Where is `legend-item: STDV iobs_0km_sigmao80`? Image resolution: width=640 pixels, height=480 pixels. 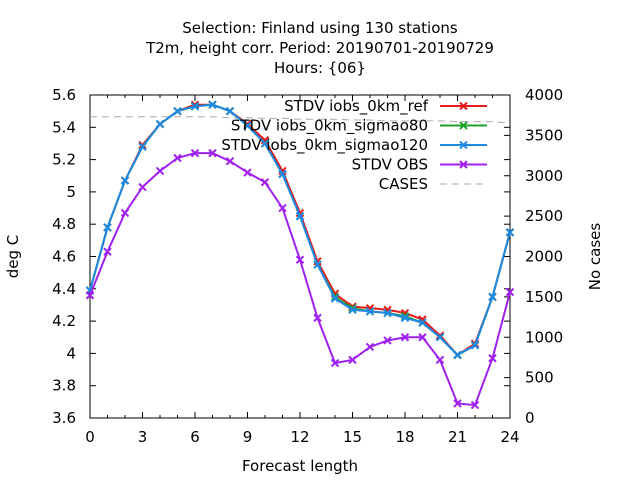
legend-item: STDV iobs_0km_sigmao80 is located at coordinates (359, 126).